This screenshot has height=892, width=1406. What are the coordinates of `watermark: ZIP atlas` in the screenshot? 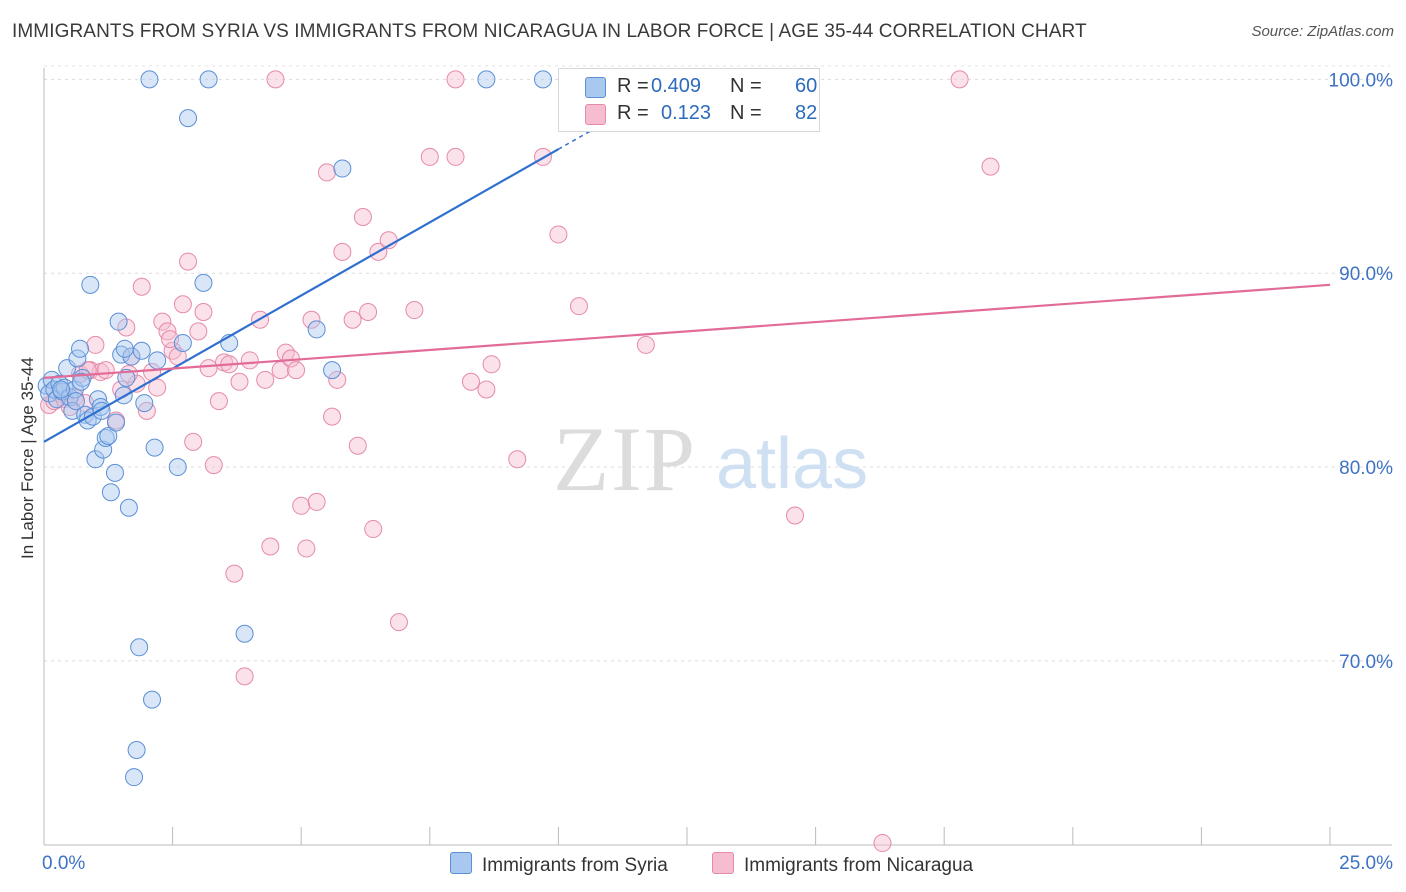 It's located at (710, 459).